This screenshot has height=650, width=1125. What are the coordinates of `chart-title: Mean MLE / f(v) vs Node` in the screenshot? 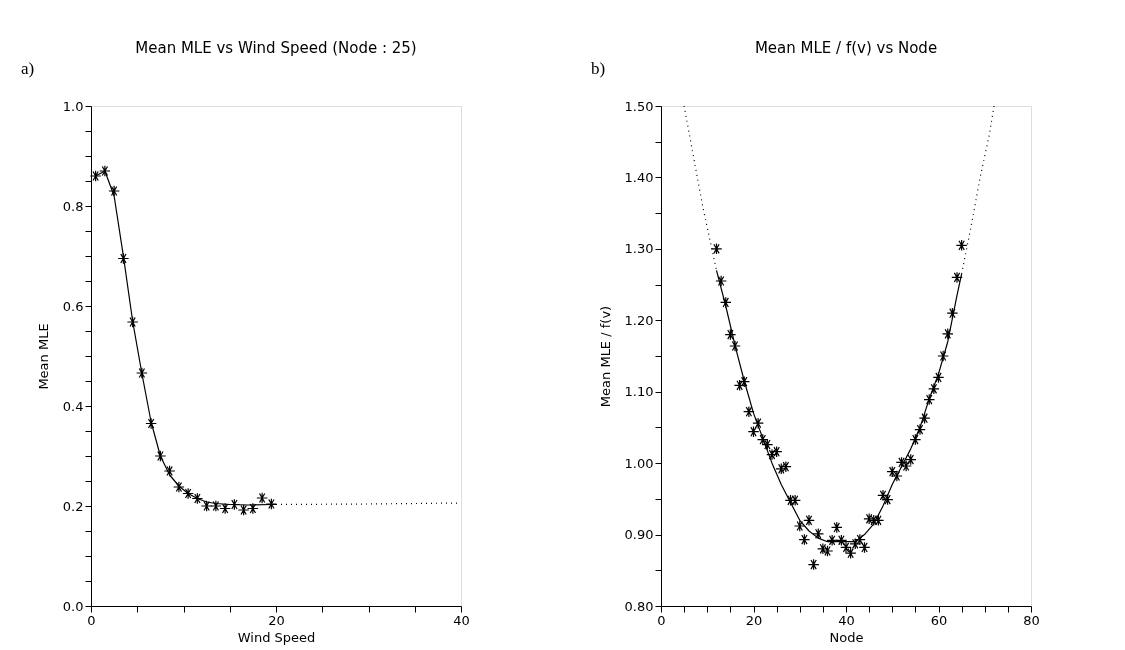 It's located at (846, 48).